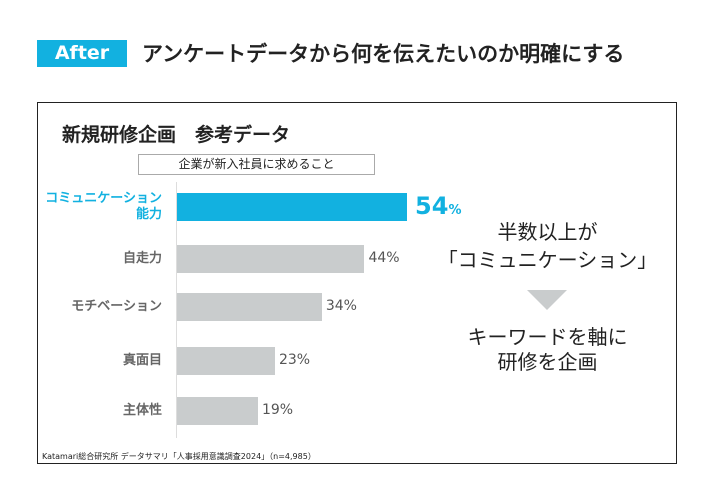  I want to click on category-label: 主体性, so click(142, 411).